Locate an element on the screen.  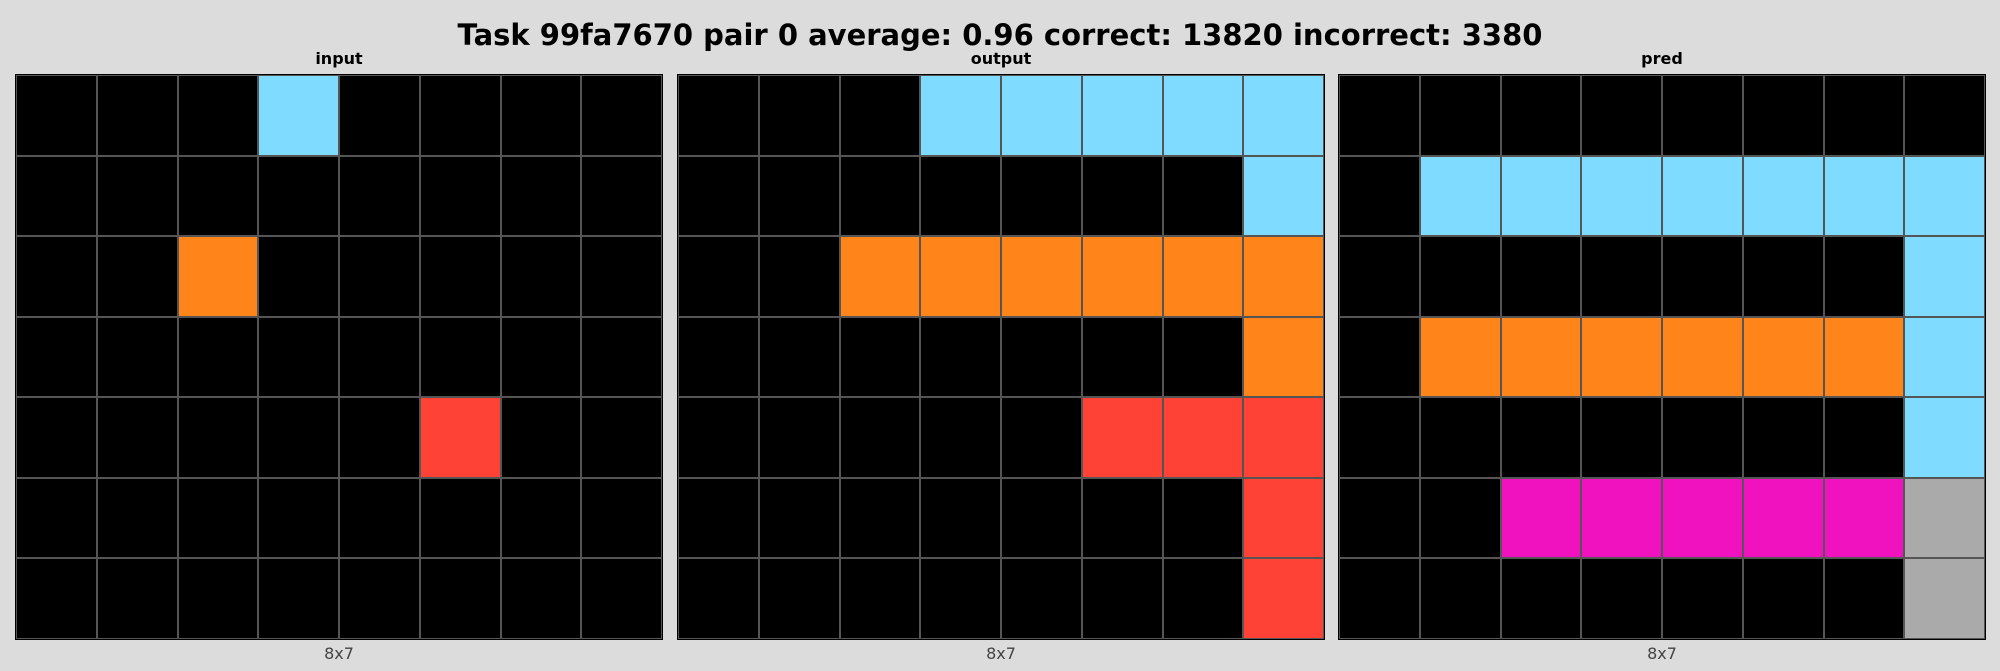
pred-cell-r1-c6 is located at coordinates (1864, 196).